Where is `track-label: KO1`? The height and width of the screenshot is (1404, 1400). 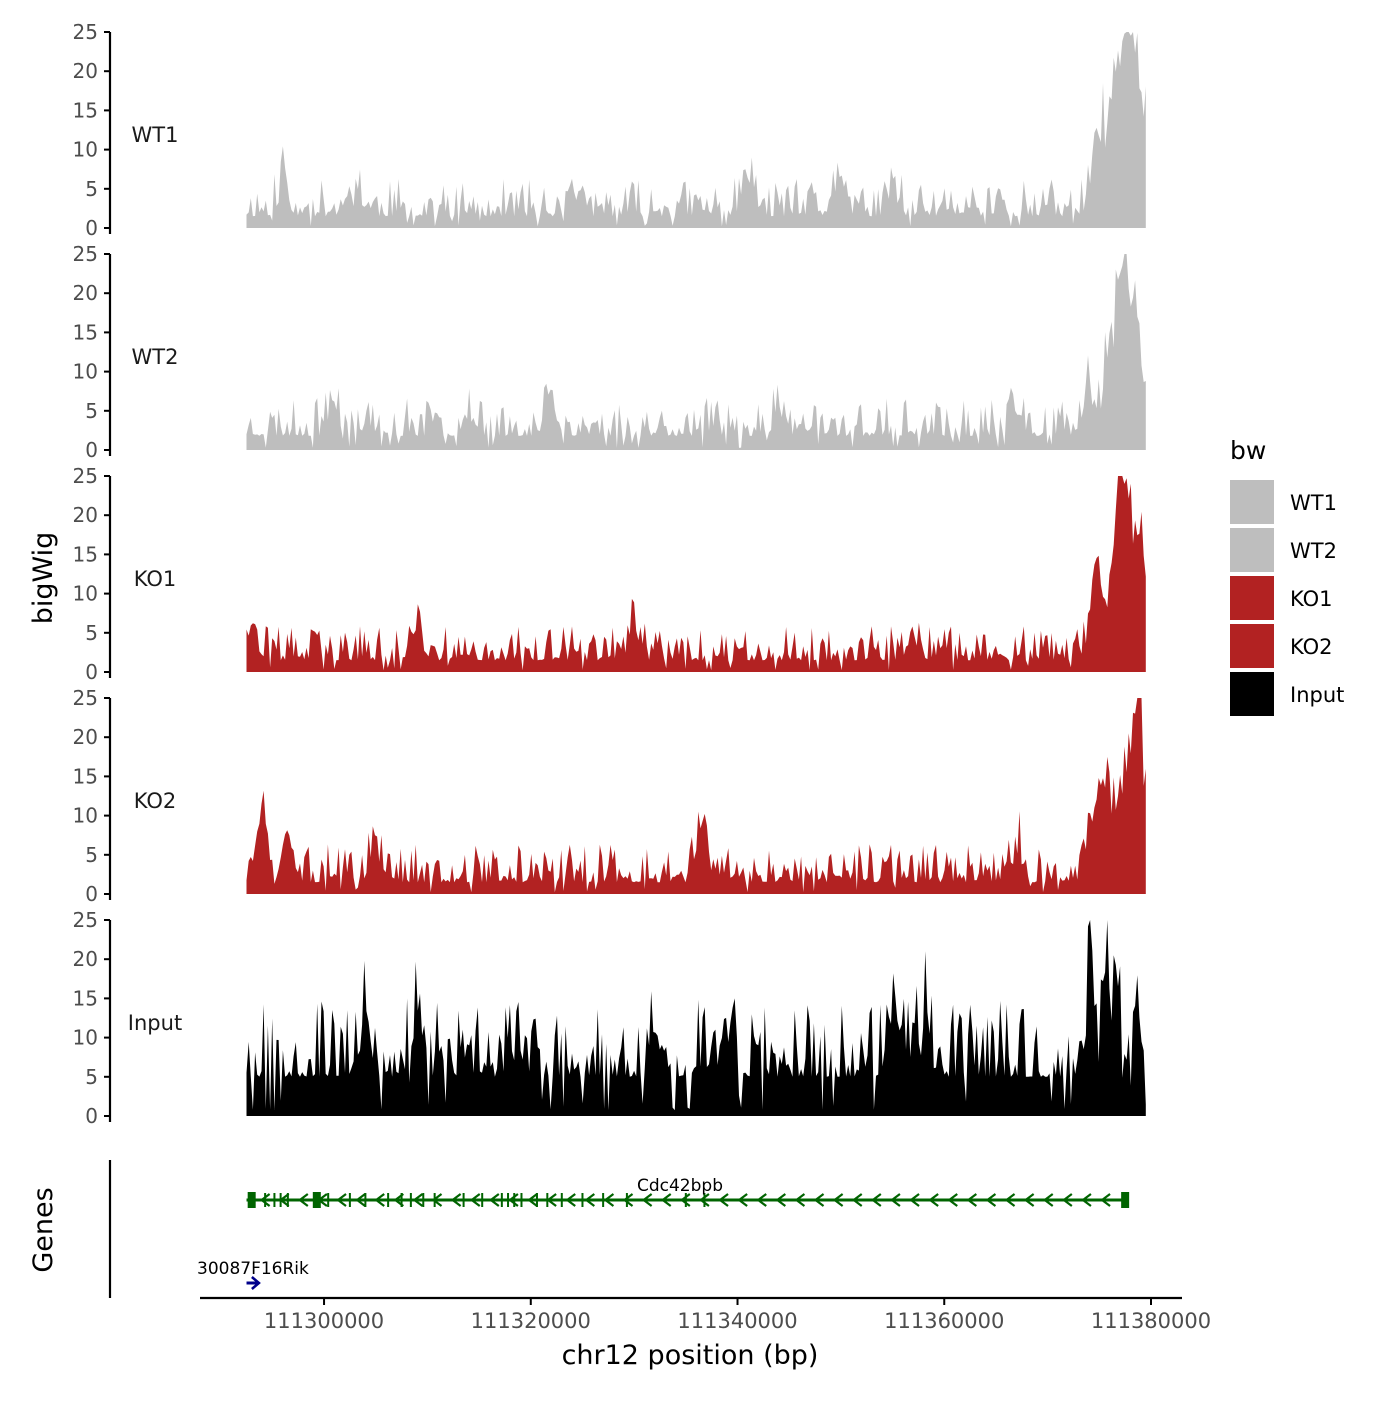 track-label: KO1 is located at coordinates (155, 579).